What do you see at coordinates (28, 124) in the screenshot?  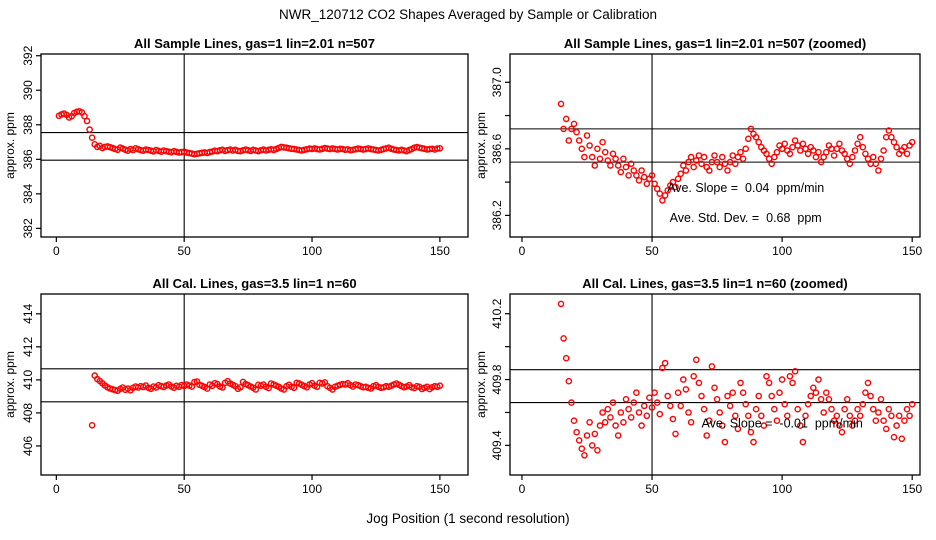 I see `y-tick-label: 388` at bounding box center [28, 124].